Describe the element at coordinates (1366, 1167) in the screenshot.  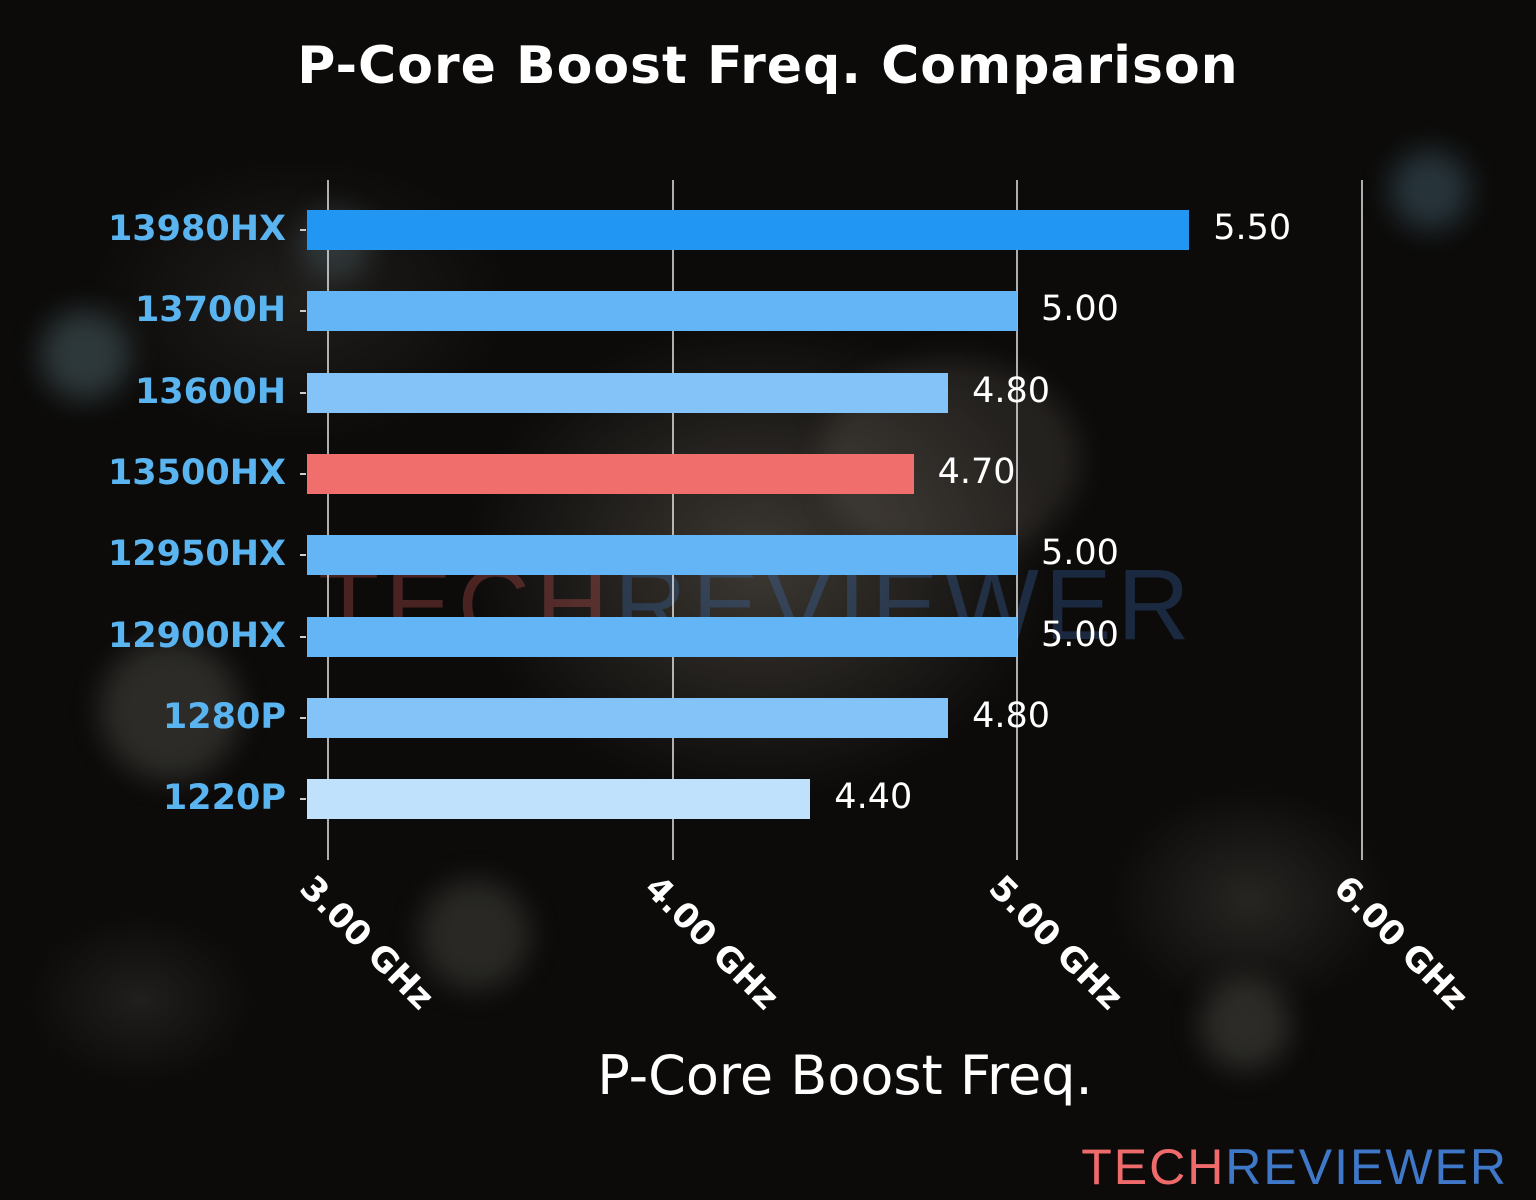
I see `logo-part-reviewer: REVIEWER` at that location.